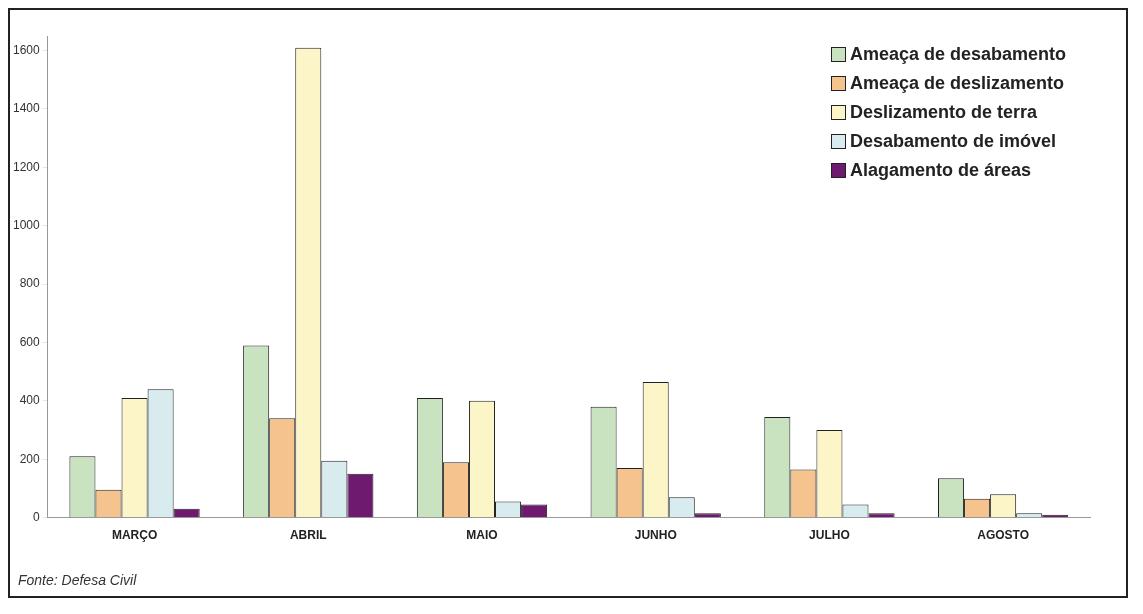 Image resolution: width=1143 pixels, height=614 pixels. Describe the element at coordinates (30, 341) in the screenshot. I see `y-tick-label: 600` at that location.